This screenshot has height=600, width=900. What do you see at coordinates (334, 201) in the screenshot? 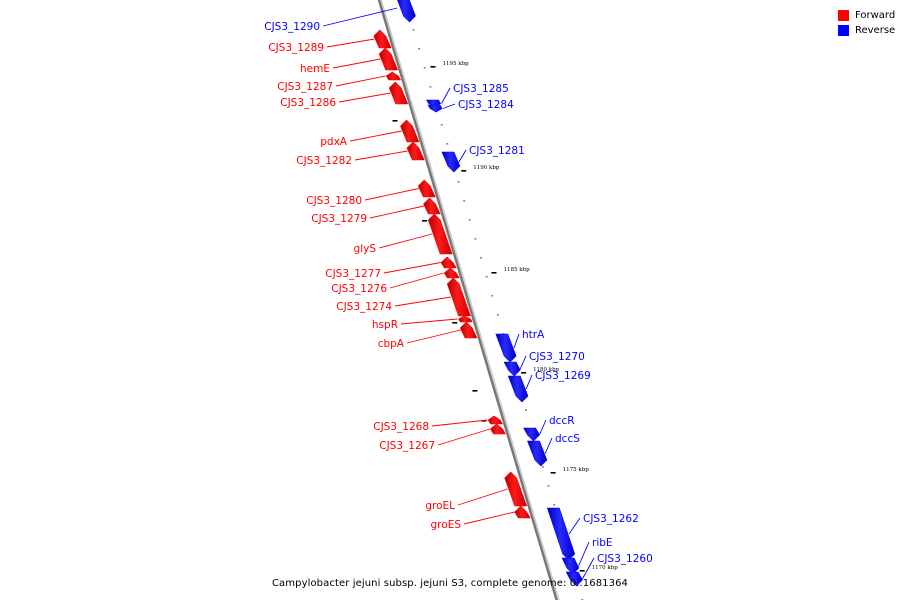
I see `gene-label: CJS3_1280` at bounding box center [334, 201].